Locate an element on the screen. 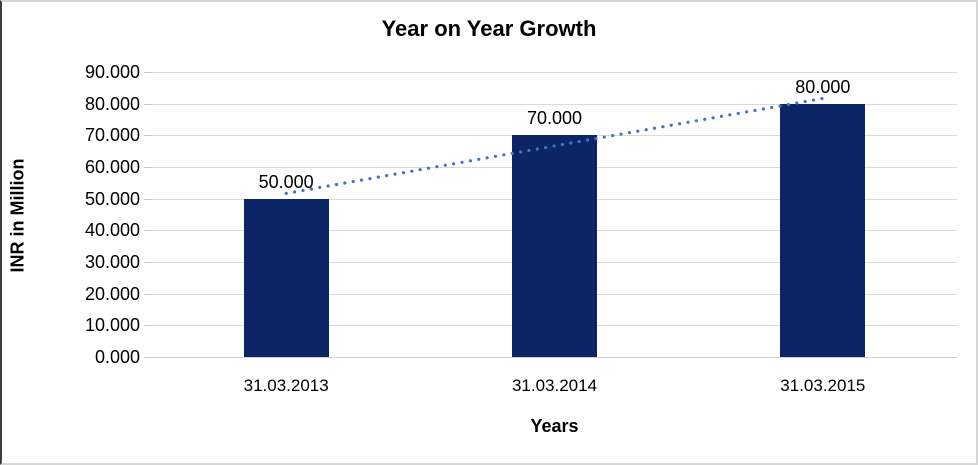  chart-title: Year on Year Growth is located at coordinates (489, 28).